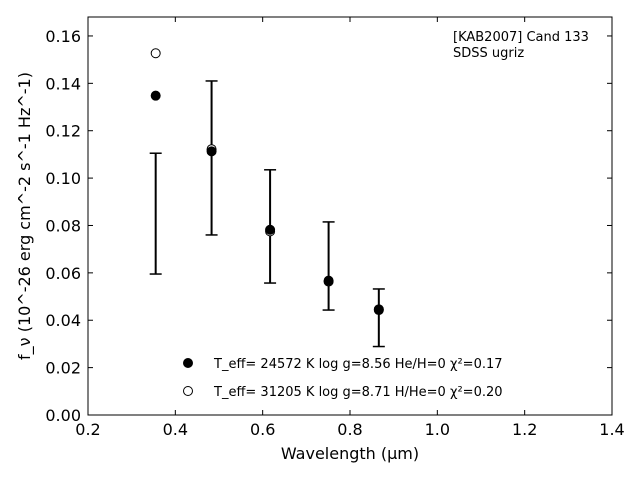 Image resolution: width=640 pixels, height=480 pixels. I want to click on x-tick-label: 0.2, so click(87, 429).